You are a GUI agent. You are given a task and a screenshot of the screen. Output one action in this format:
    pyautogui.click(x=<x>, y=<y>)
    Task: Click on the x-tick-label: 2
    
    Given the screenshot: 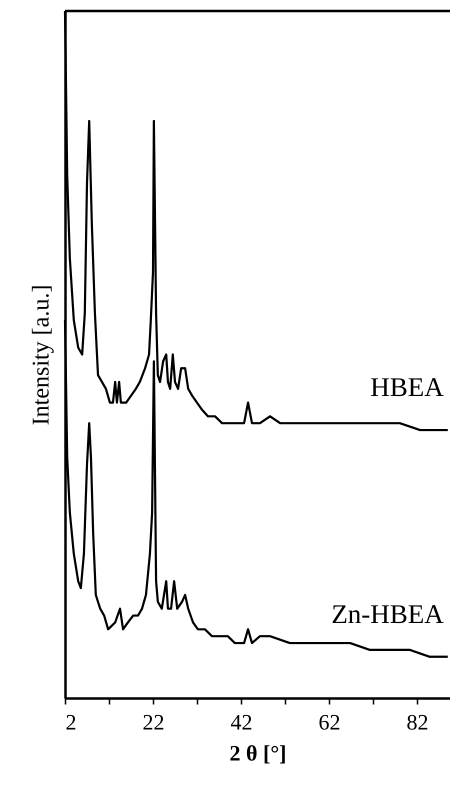 What is the action you would take?
    pyautogui.click(x=71, y=722)
    